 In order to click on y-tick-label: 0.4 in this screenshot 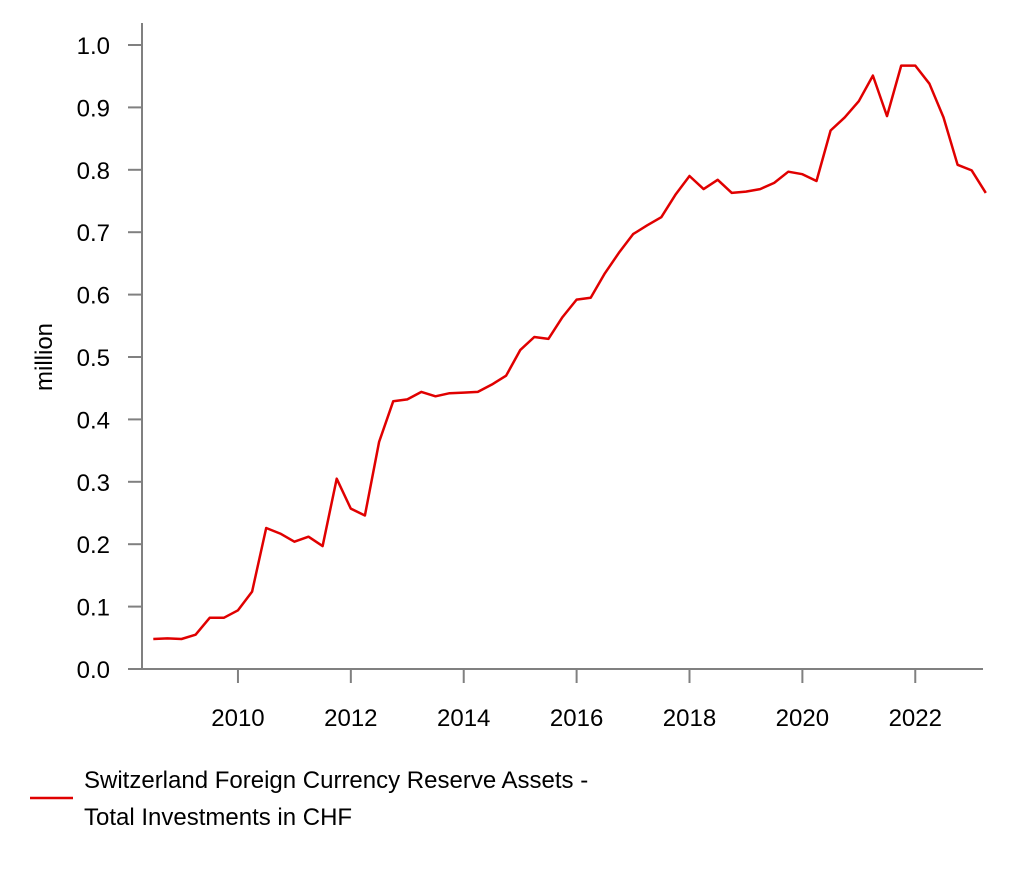, I will do `click(93, 420)`.